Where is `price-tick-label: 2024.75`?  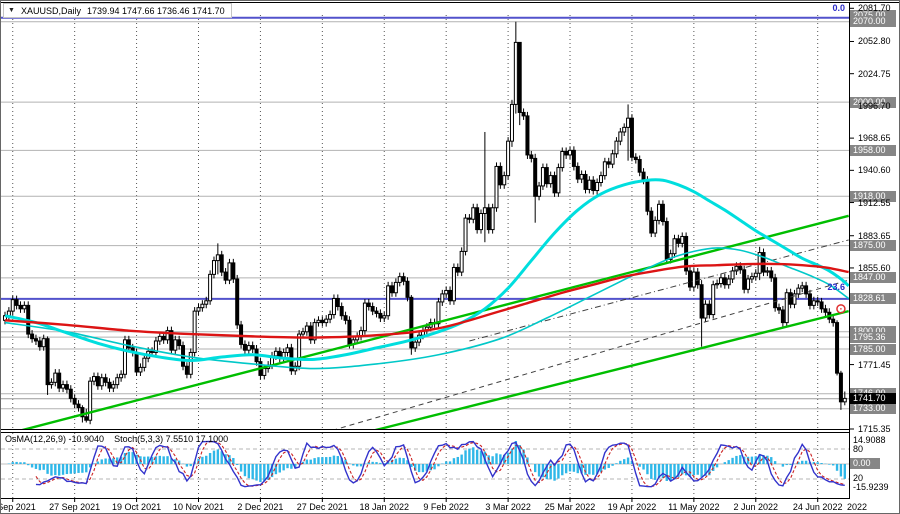 price-tick-label: 2024.75 is located at coordinates (874, 73).